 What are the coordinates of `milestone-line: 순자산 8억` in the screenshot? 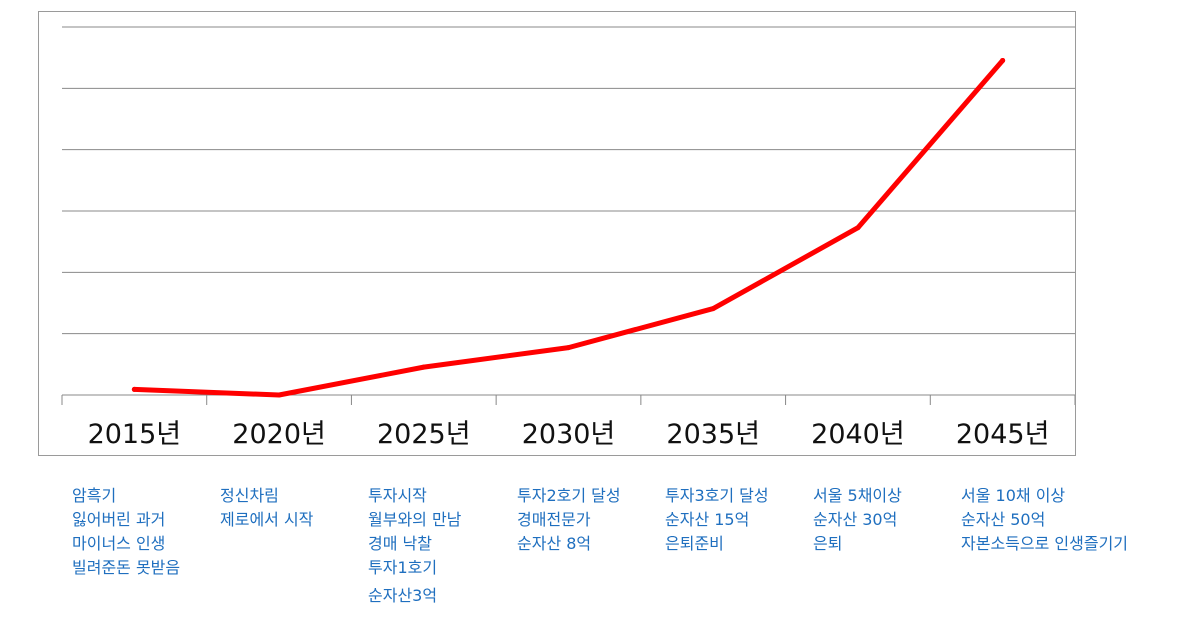 It's located at (554, 543).